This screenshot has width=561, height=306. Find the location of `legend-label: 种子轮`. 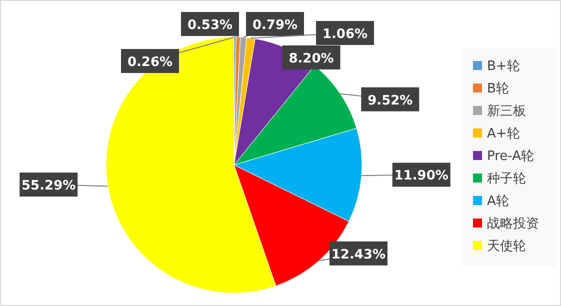

legend-label: 种子轮 is located at coordinates (506, 179).